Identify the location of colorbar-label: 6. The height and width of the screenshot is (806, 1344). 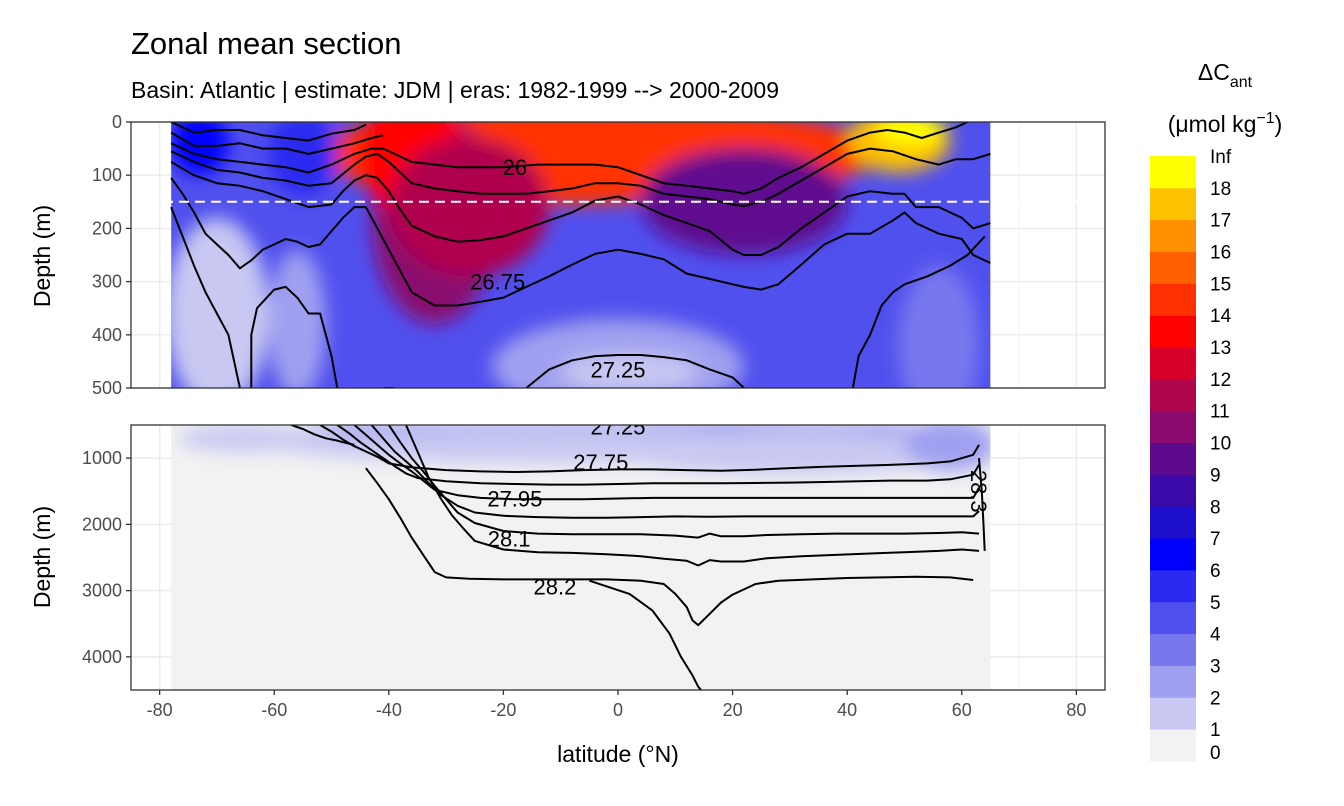
(1215, 571).